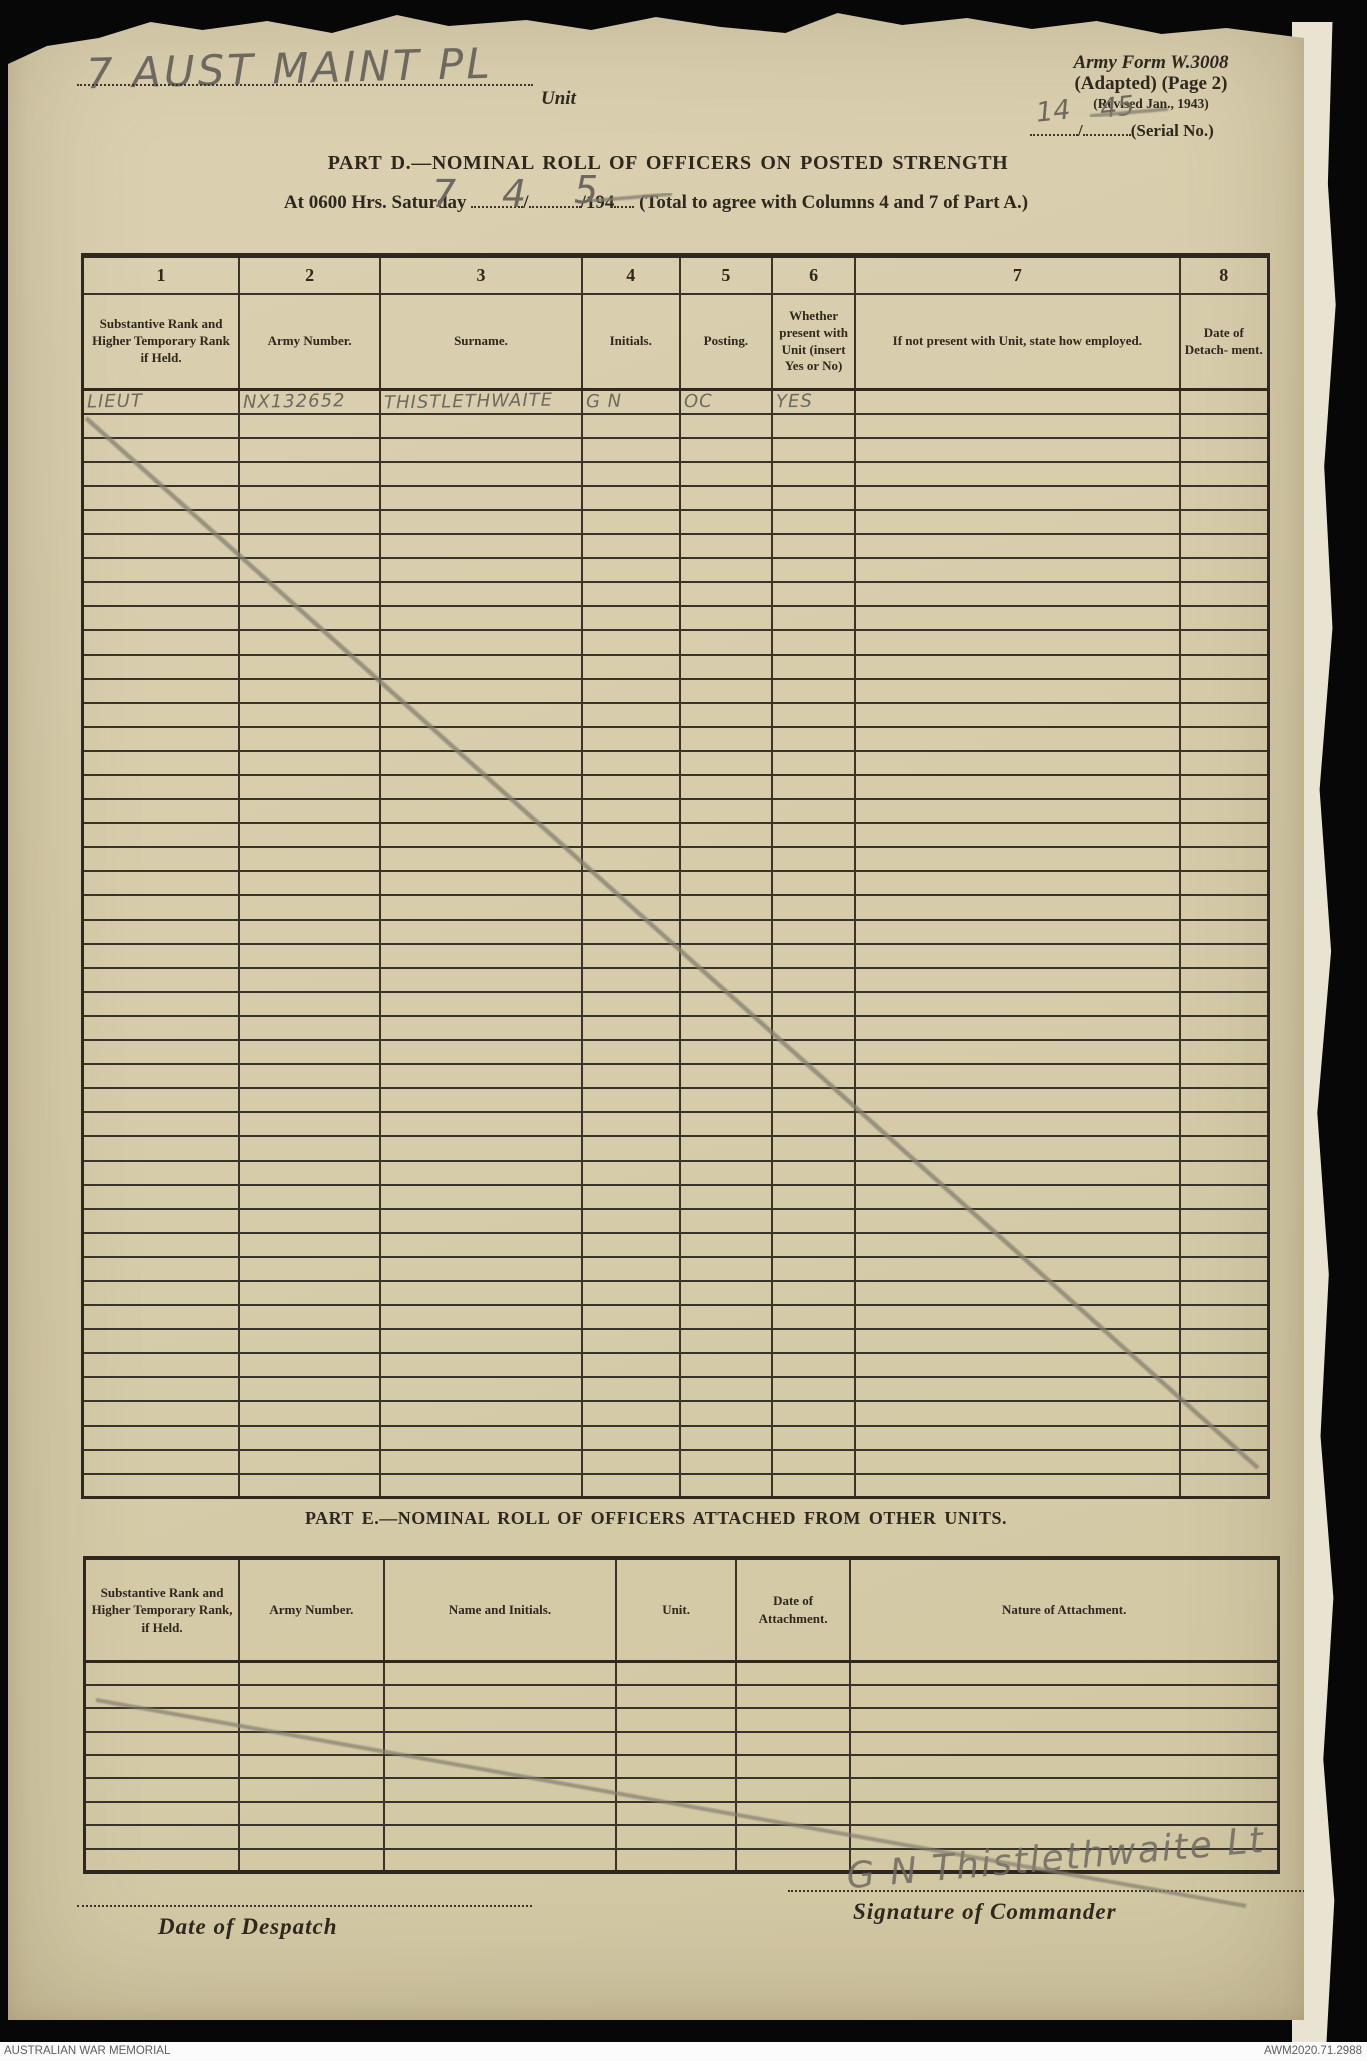 This screenshot has width=1367, height=2061. Describe the element at coordinates (481, 401) in the screenshot. I see `table-cell: THISTLETHWAITE` at that location.